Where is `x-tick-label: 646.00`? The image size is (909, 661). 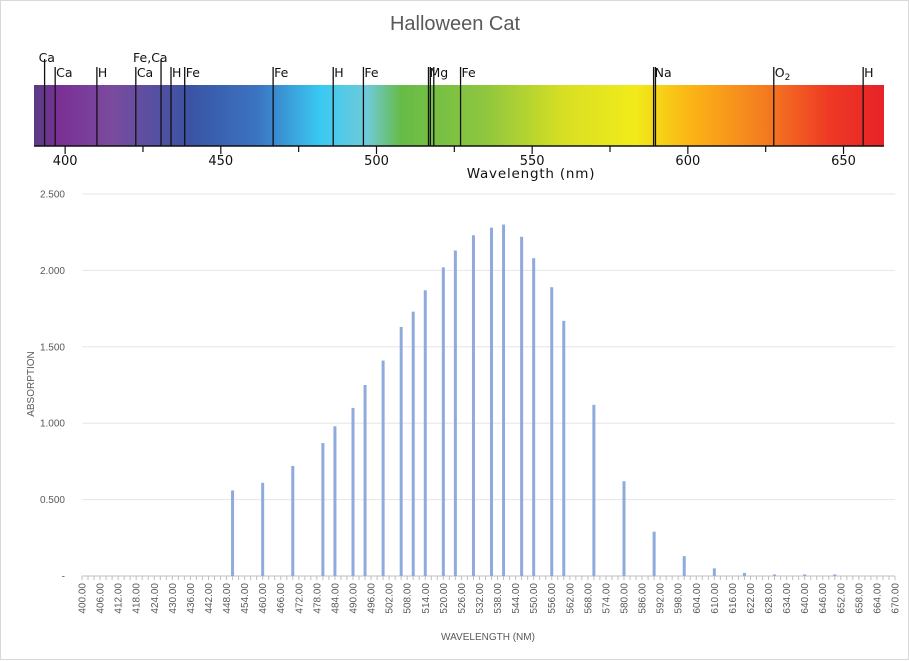
x-tick-label: 646.00 is located at coordinates (823, 598).